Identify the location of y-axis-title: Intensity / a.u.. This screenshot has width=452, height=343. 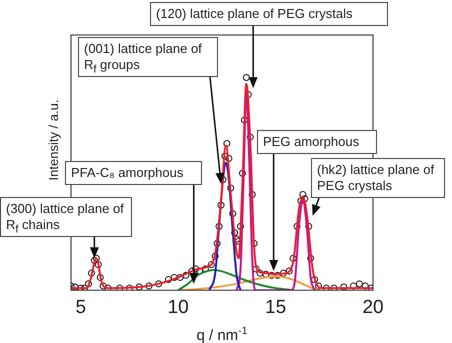
(53, 140).